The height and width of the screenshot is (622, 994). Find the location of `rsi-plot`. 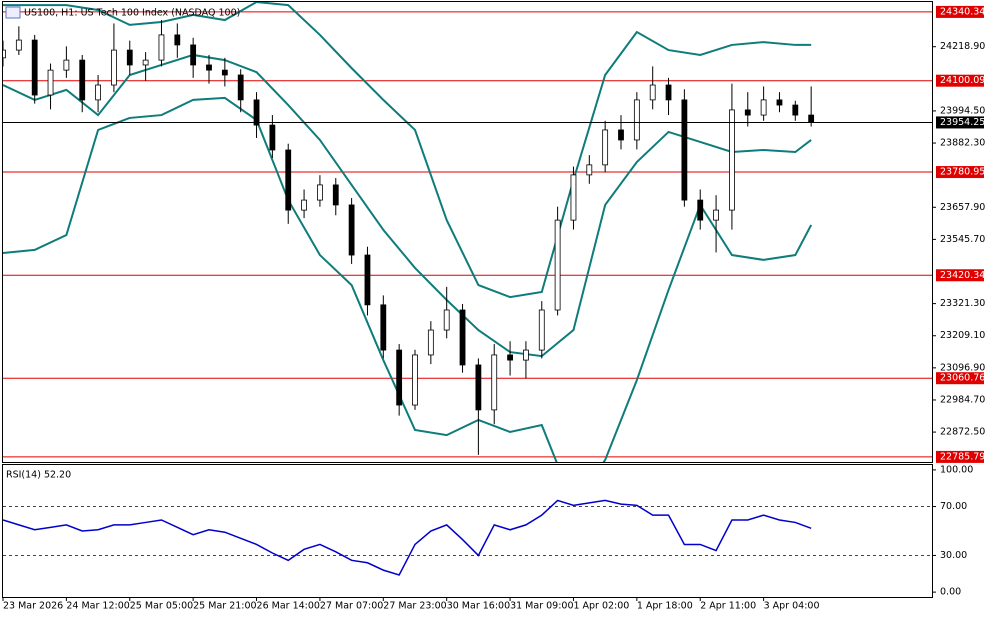

rsi-plot is located at coordinates (467, 537).